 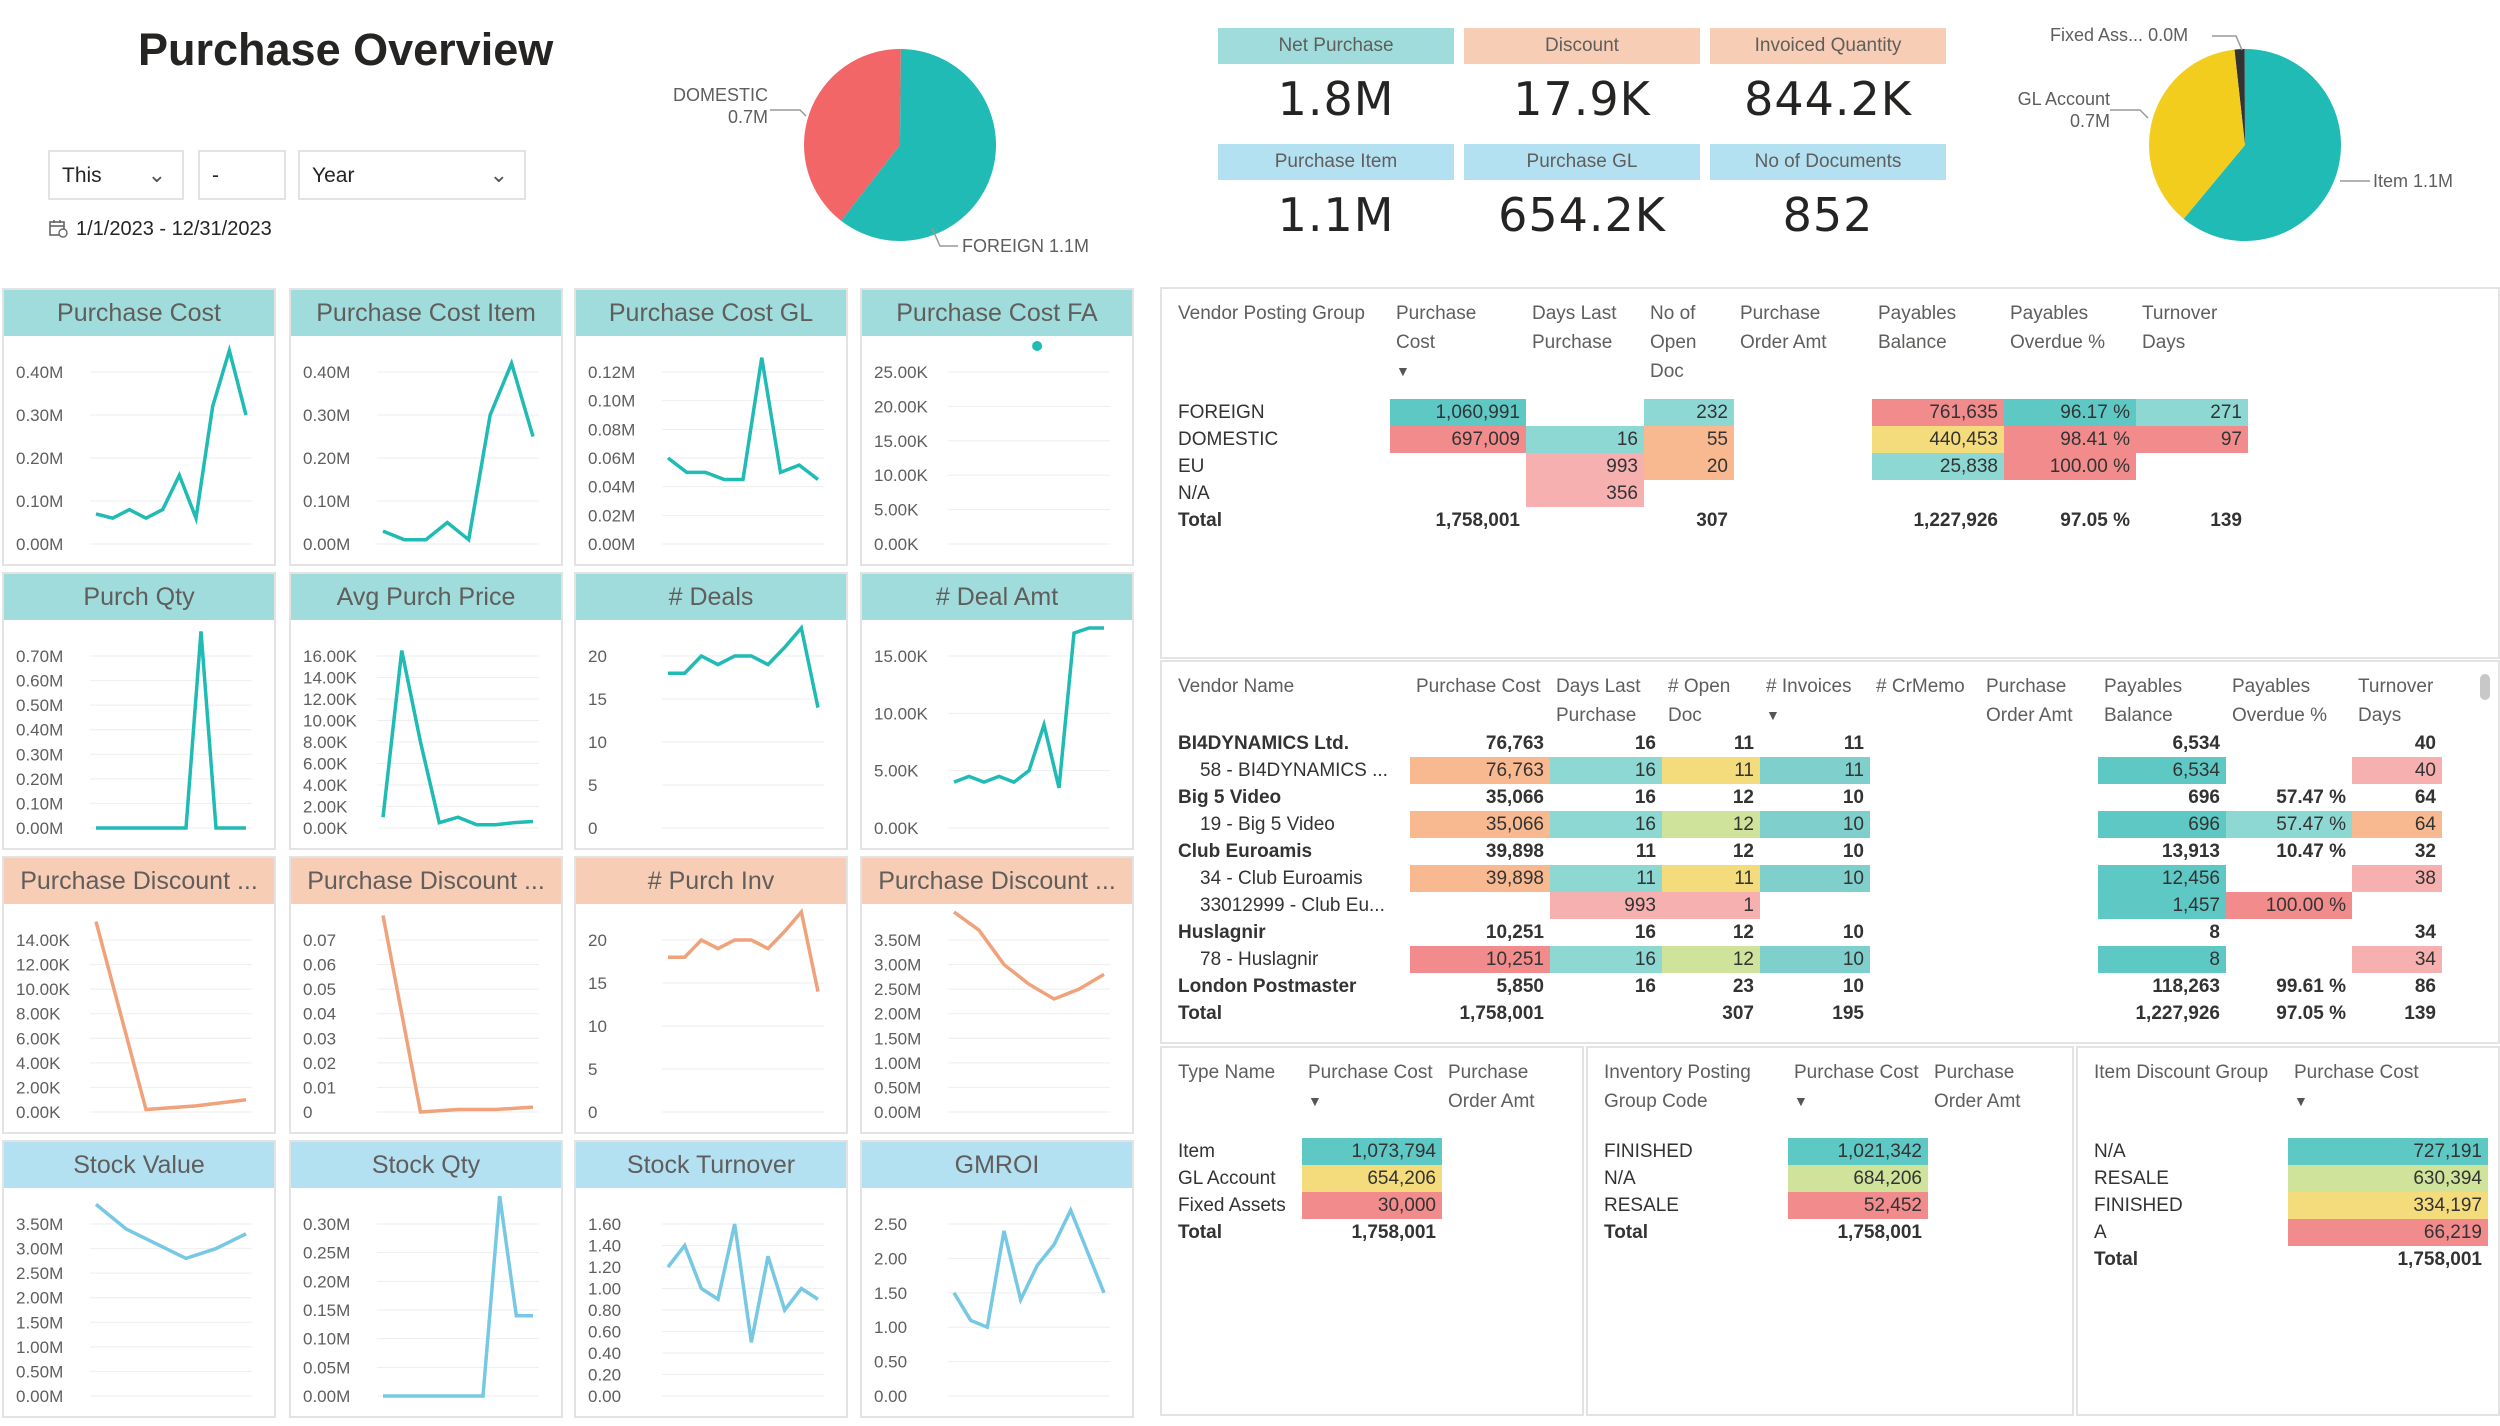 What do you see at coordinates (1710, 439) in the screenshot?
I see `table-row: DOMESTIC 697,009 16 55 440,453 98.41 % 97` at bounding box center [1710, 439].